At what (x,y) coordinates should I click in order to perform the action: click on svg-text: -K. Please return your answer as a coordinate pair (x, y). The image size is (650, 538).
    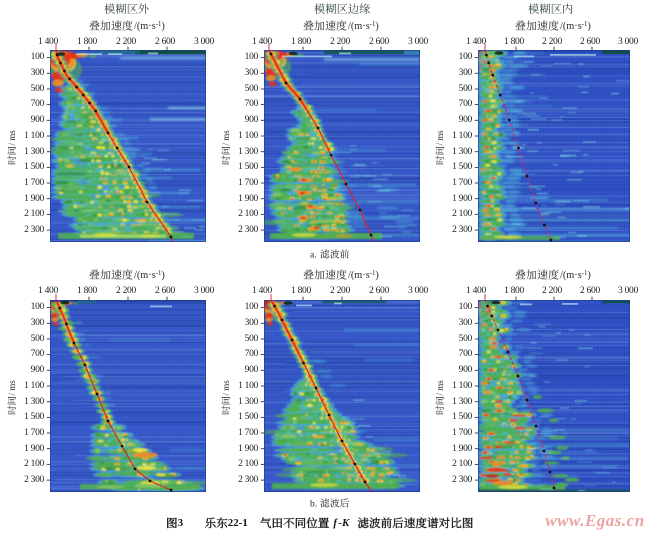
    Looking at the image, I should click on (345, 523).